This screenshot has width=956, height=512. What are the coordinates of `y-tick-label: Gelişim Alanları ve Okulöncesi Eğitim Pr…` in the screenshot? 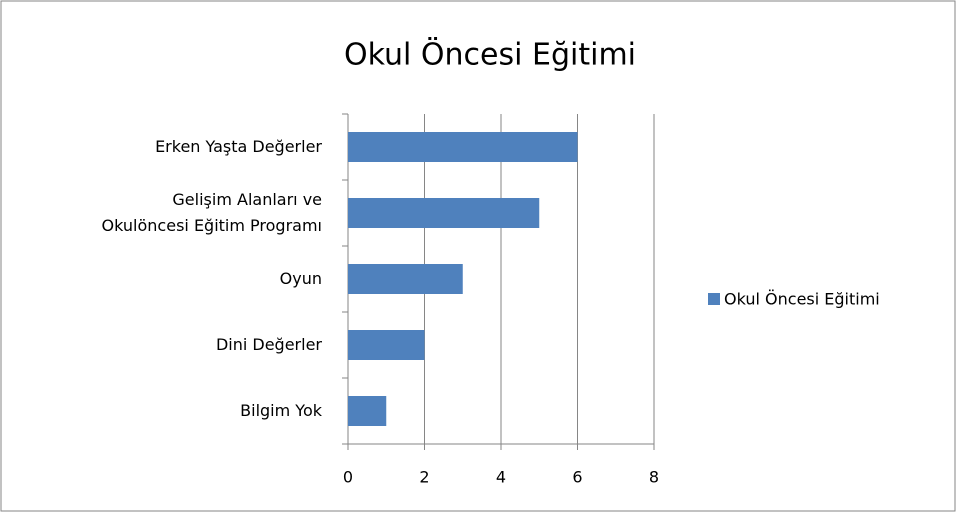 It's located at (211, 212).